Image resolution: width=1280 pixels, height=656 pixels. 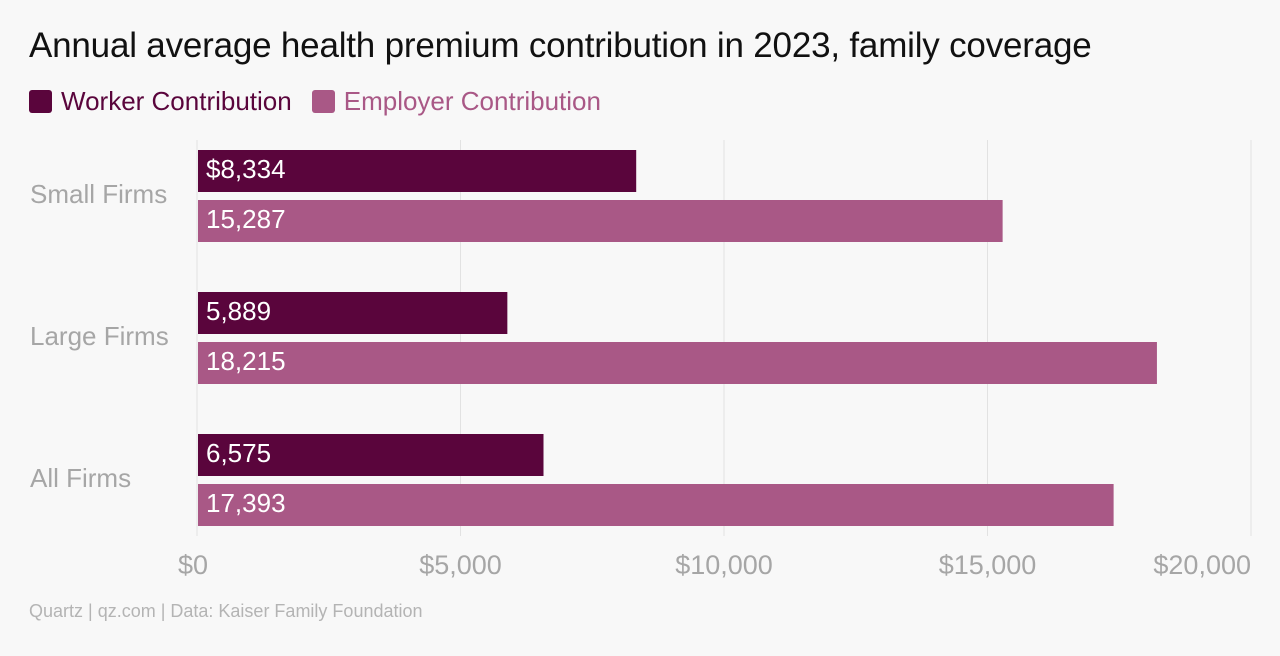 What do you see at coordinates (988, 565) in the screenshot?
I see `x-tick-label-3: $15,000` at bounding box center [988, 565].